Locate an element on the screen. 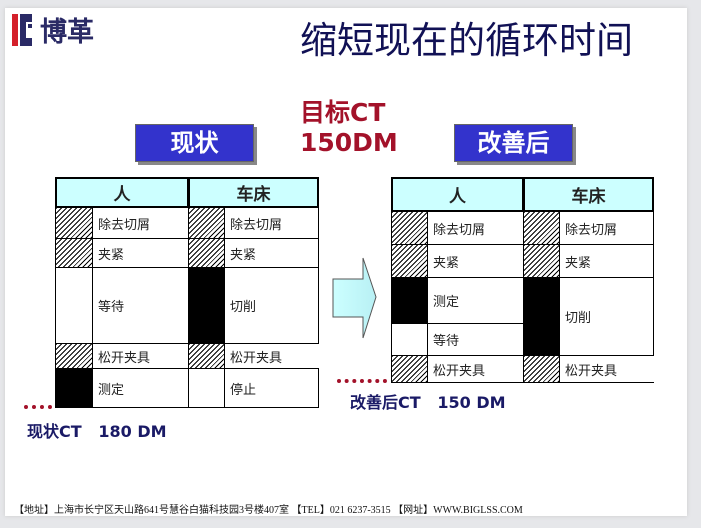  current-ct: 现状CT 180 DM is located at coordinates (97, 430).